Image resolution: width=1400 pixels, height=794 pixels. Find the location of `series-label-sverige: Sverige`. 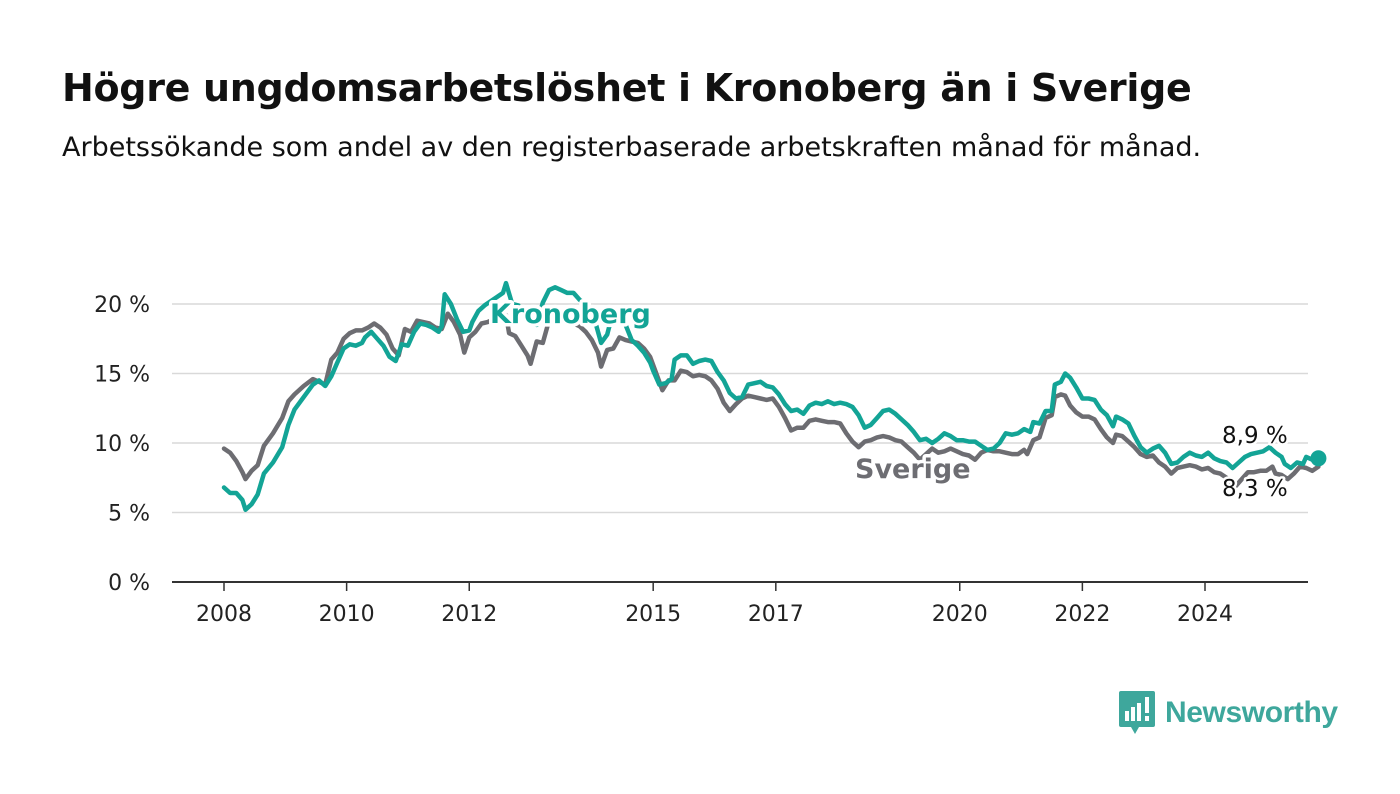

series-label-sverige: Sverige is located at coordinates (913, 469).